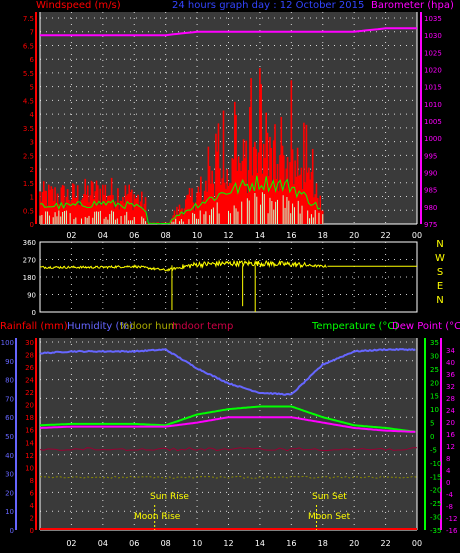  Describe the element at coordinates (430, 208) in the screenshot. I see `baro-tick-label: 980` at that location.